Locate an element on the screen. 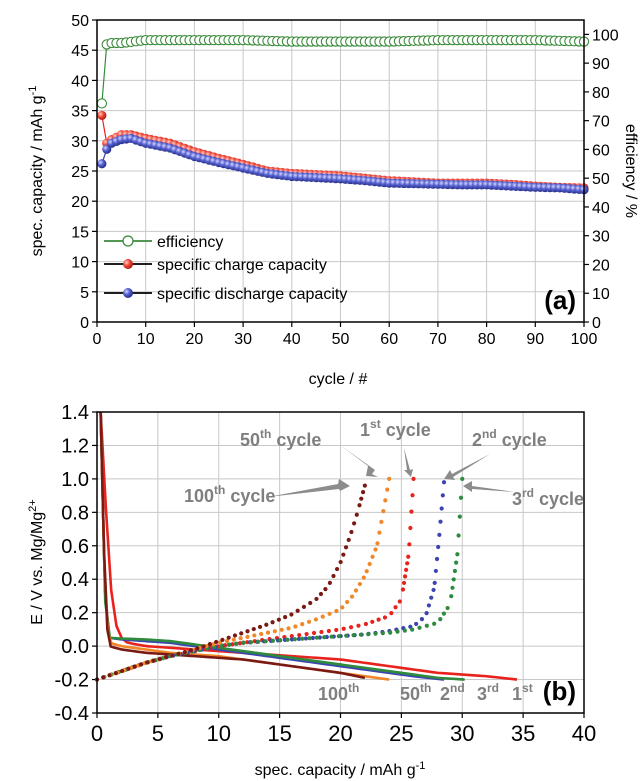  tick-label-y: -0.4 is located at coordinates (72, 714).